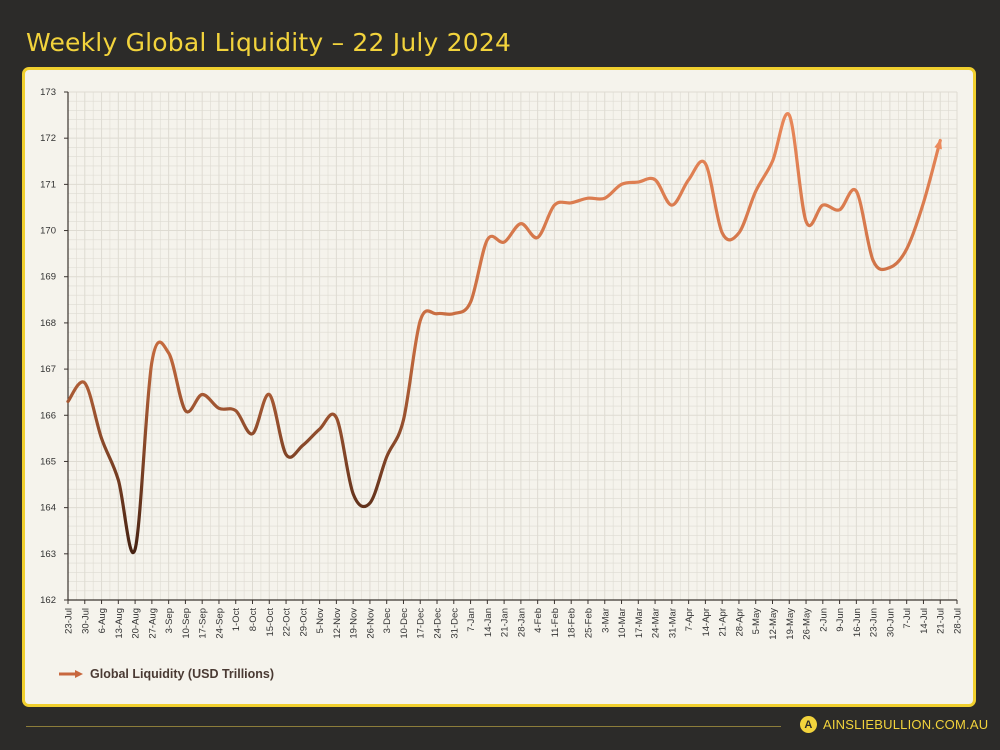  I want to click on legend-arrow-icon, so click(71, 674).